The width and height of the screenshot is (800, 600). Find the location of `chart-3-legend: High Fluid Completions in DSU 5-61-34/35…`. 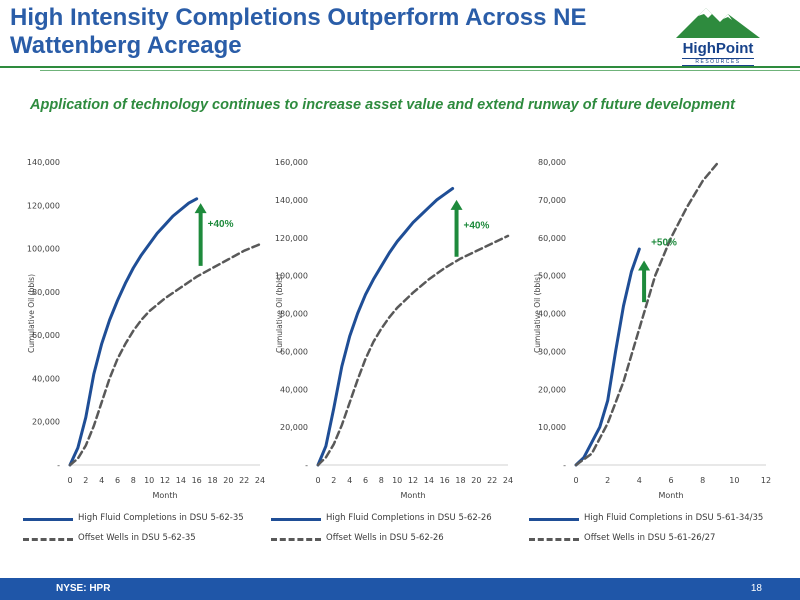

chart-3-legend: High Fluid Completions in DSU 5-61-34/35… is located at coordinates (656, 530).